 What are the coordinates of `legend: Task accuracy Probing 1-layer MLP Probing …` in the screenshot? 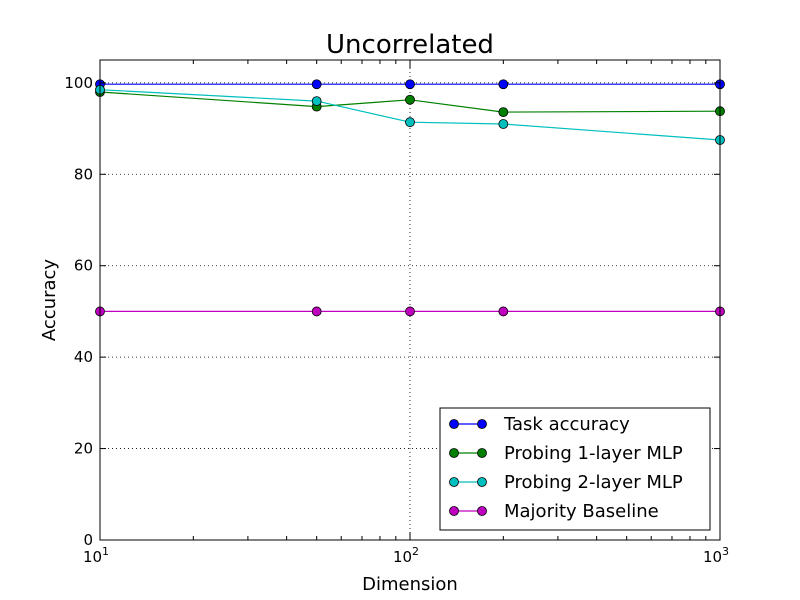 It's located at (575, 469).